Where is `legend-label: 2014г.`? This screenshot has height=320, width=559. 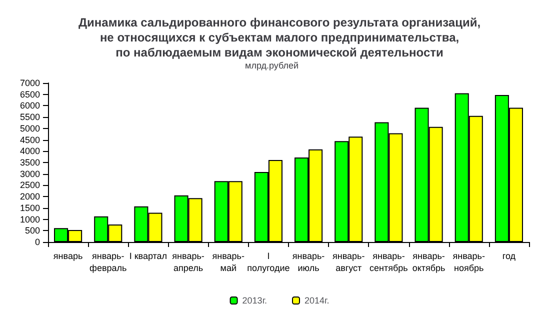 legend-label: 2014г. is located at coordinates (317, 301).